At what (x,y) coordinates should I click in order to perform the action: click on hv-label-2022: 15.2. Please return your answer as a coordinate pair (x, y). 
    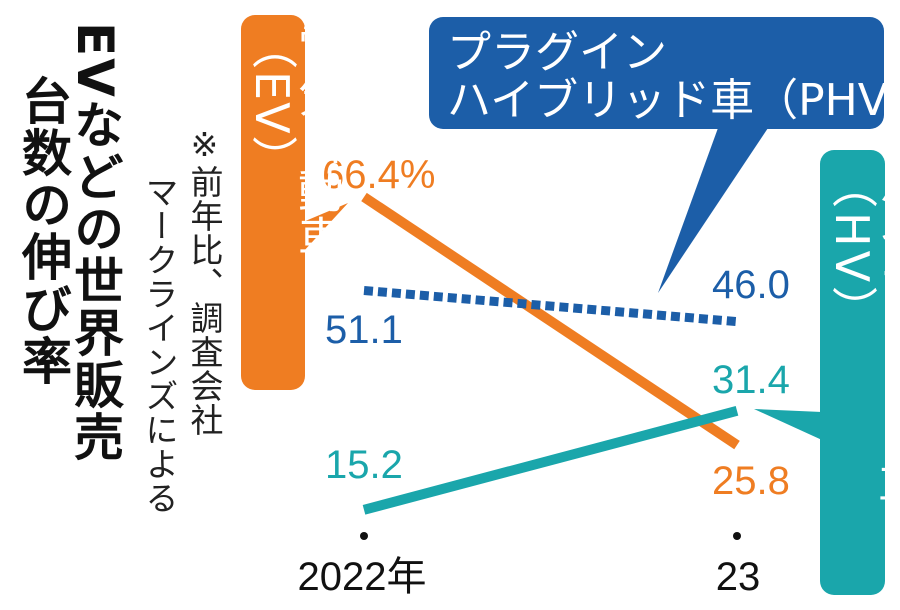
    Looking at the image, I should click on (364, 465).